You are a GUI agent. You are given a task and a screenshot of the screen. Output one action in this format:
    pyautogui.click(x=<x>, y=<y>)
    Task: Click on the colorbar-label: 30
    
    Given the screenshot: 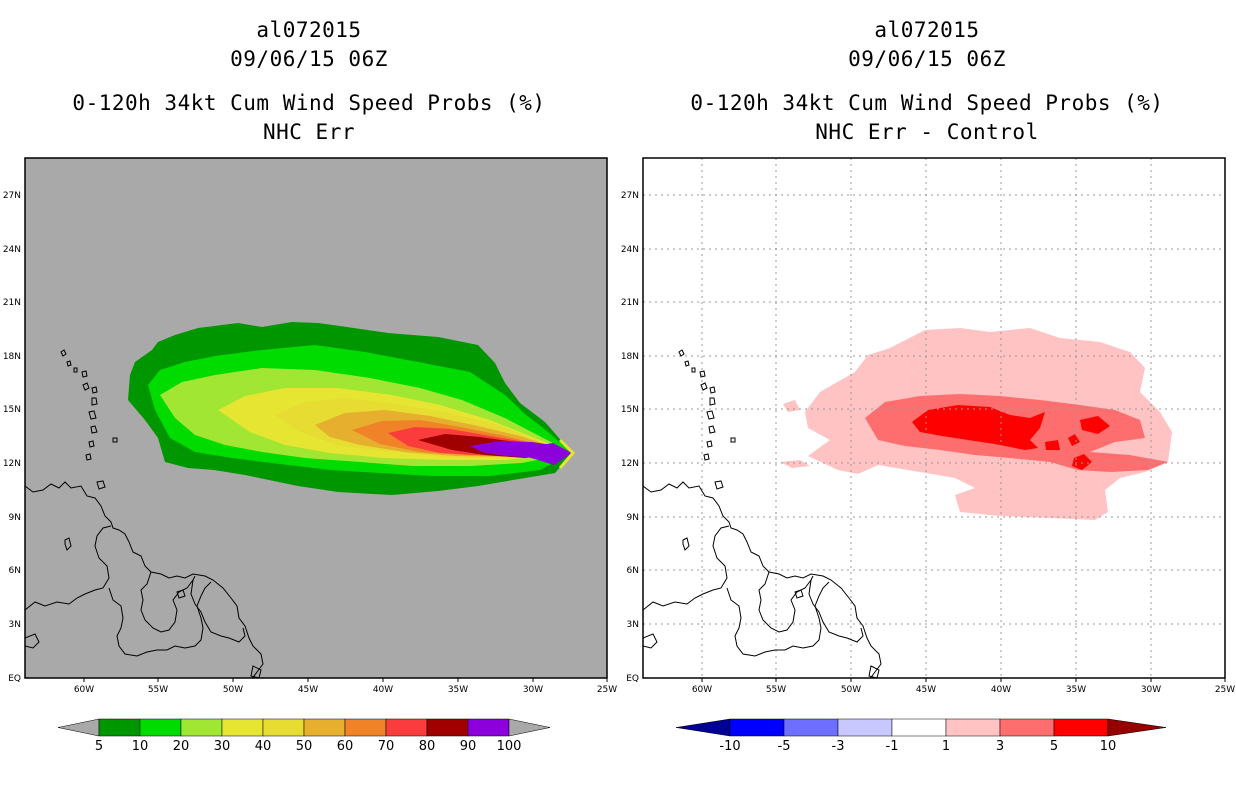 What is the action you would take?
    pyautogui.click(x=222, y=746)
    